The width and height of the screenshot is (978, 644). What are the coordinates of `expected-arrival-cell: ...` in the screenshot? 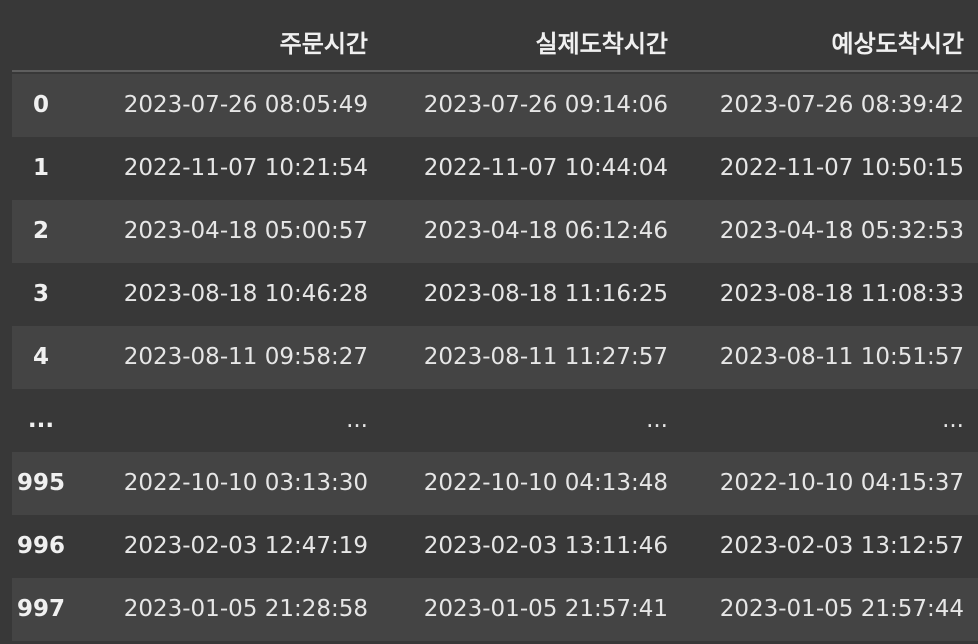 It's located at (953, 420).